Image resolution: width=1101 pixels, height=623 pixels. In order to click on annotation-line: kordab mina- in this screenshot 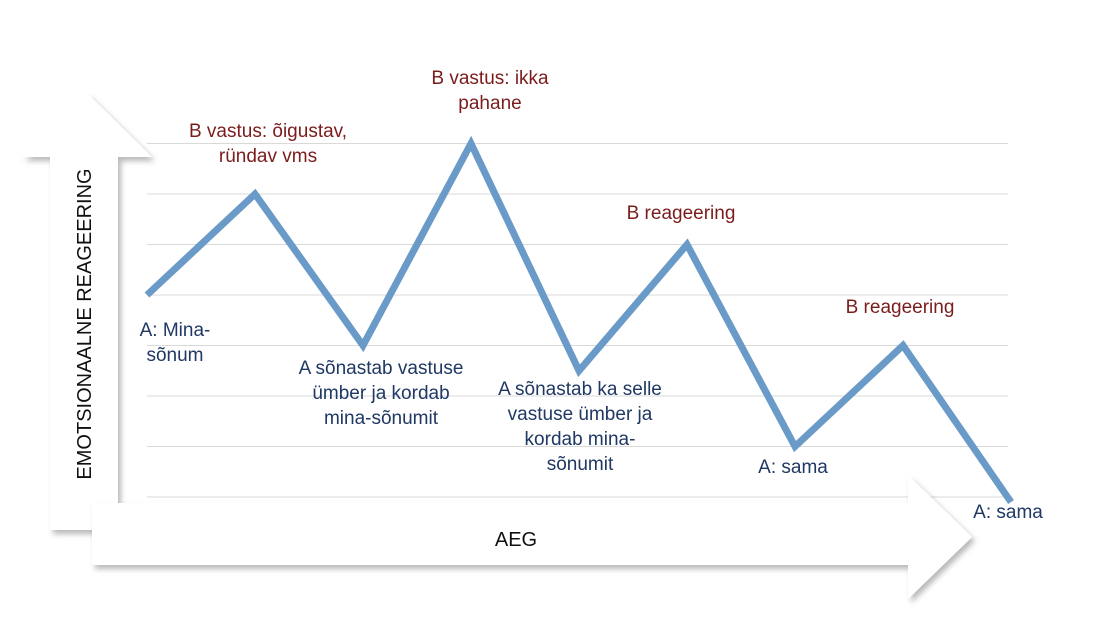, I will do `click(580, 439)`.